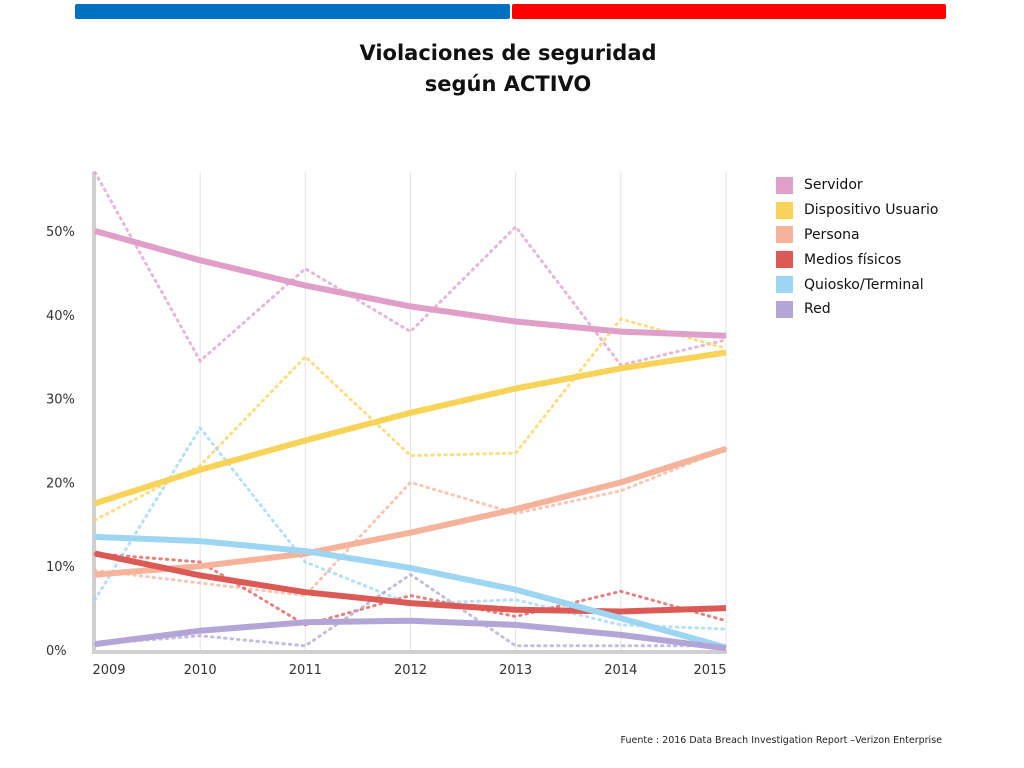 The image size is (1024, 768). What do you see at coordinates (515, 670) in the screenshot?
I see `x-tick-label: 2013` at bounding box center [515, 670].